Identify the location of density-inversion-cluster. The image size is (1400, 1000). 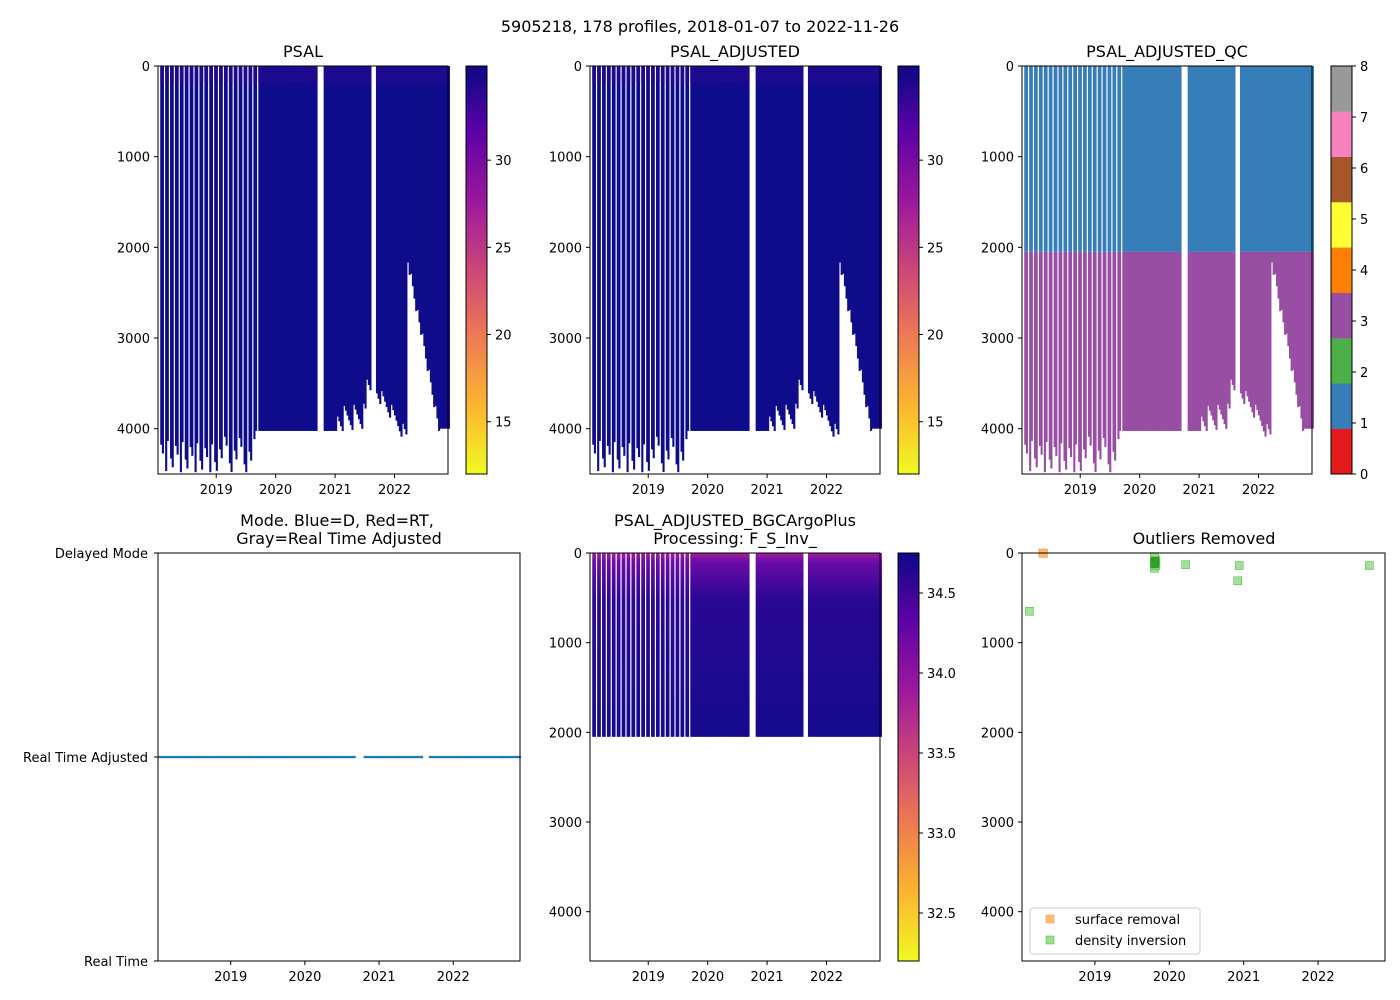
(1155, 562).